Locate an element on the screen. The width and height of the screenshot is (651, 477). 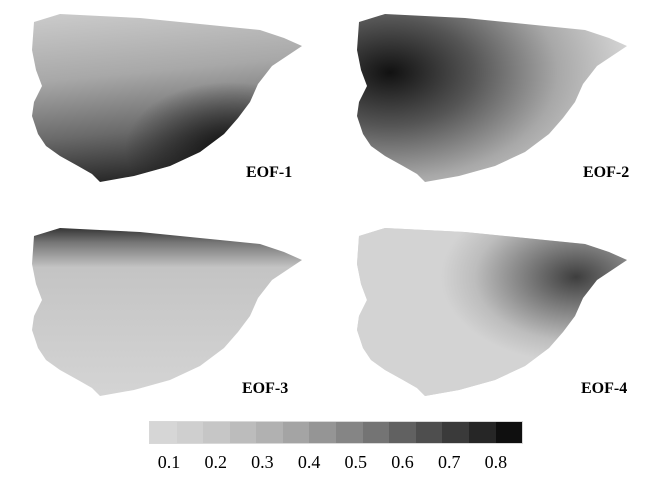
colorbar is located at coordinates (336, 432).